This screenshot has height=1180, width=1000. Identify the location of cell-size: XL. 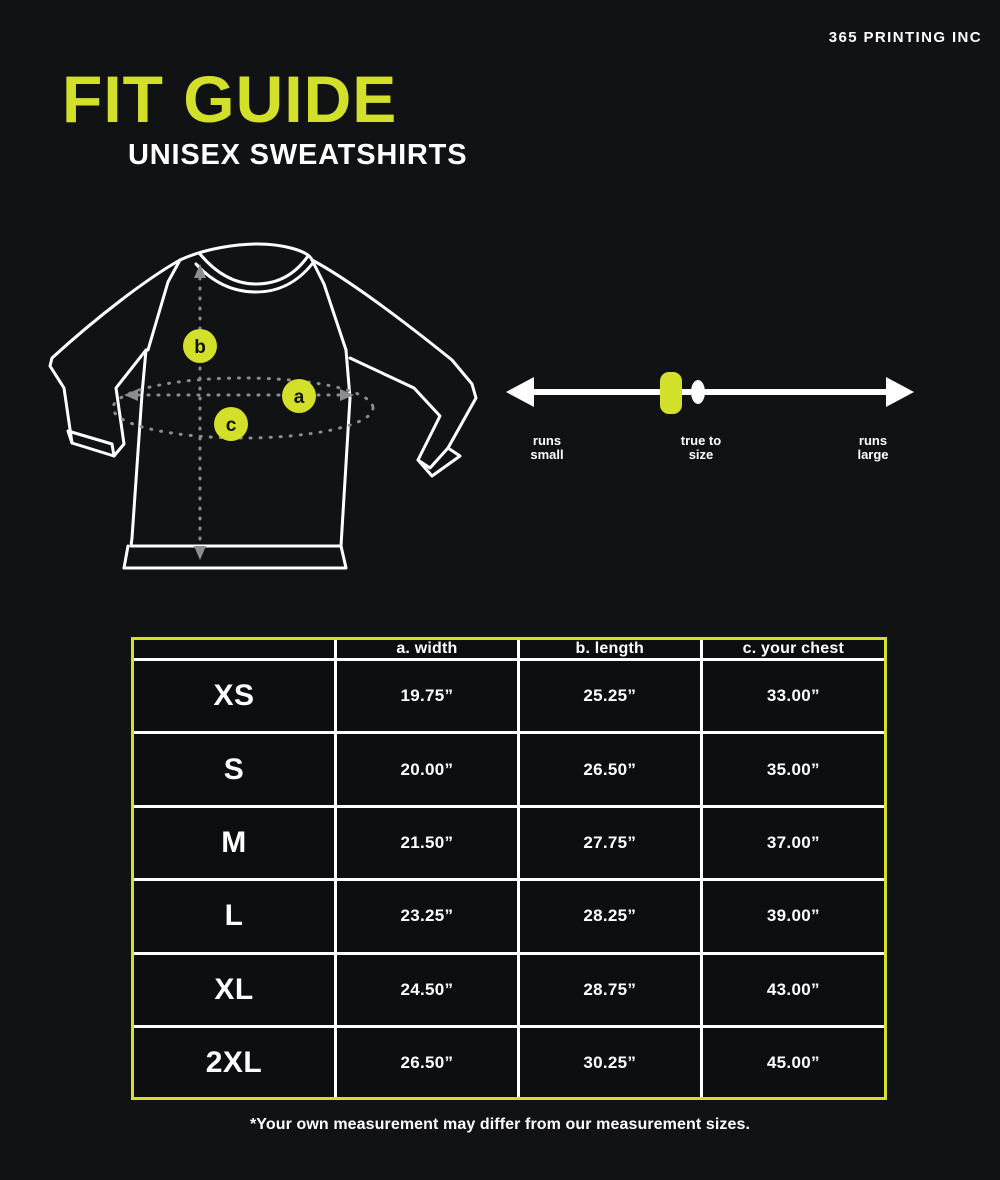
(235, 991).